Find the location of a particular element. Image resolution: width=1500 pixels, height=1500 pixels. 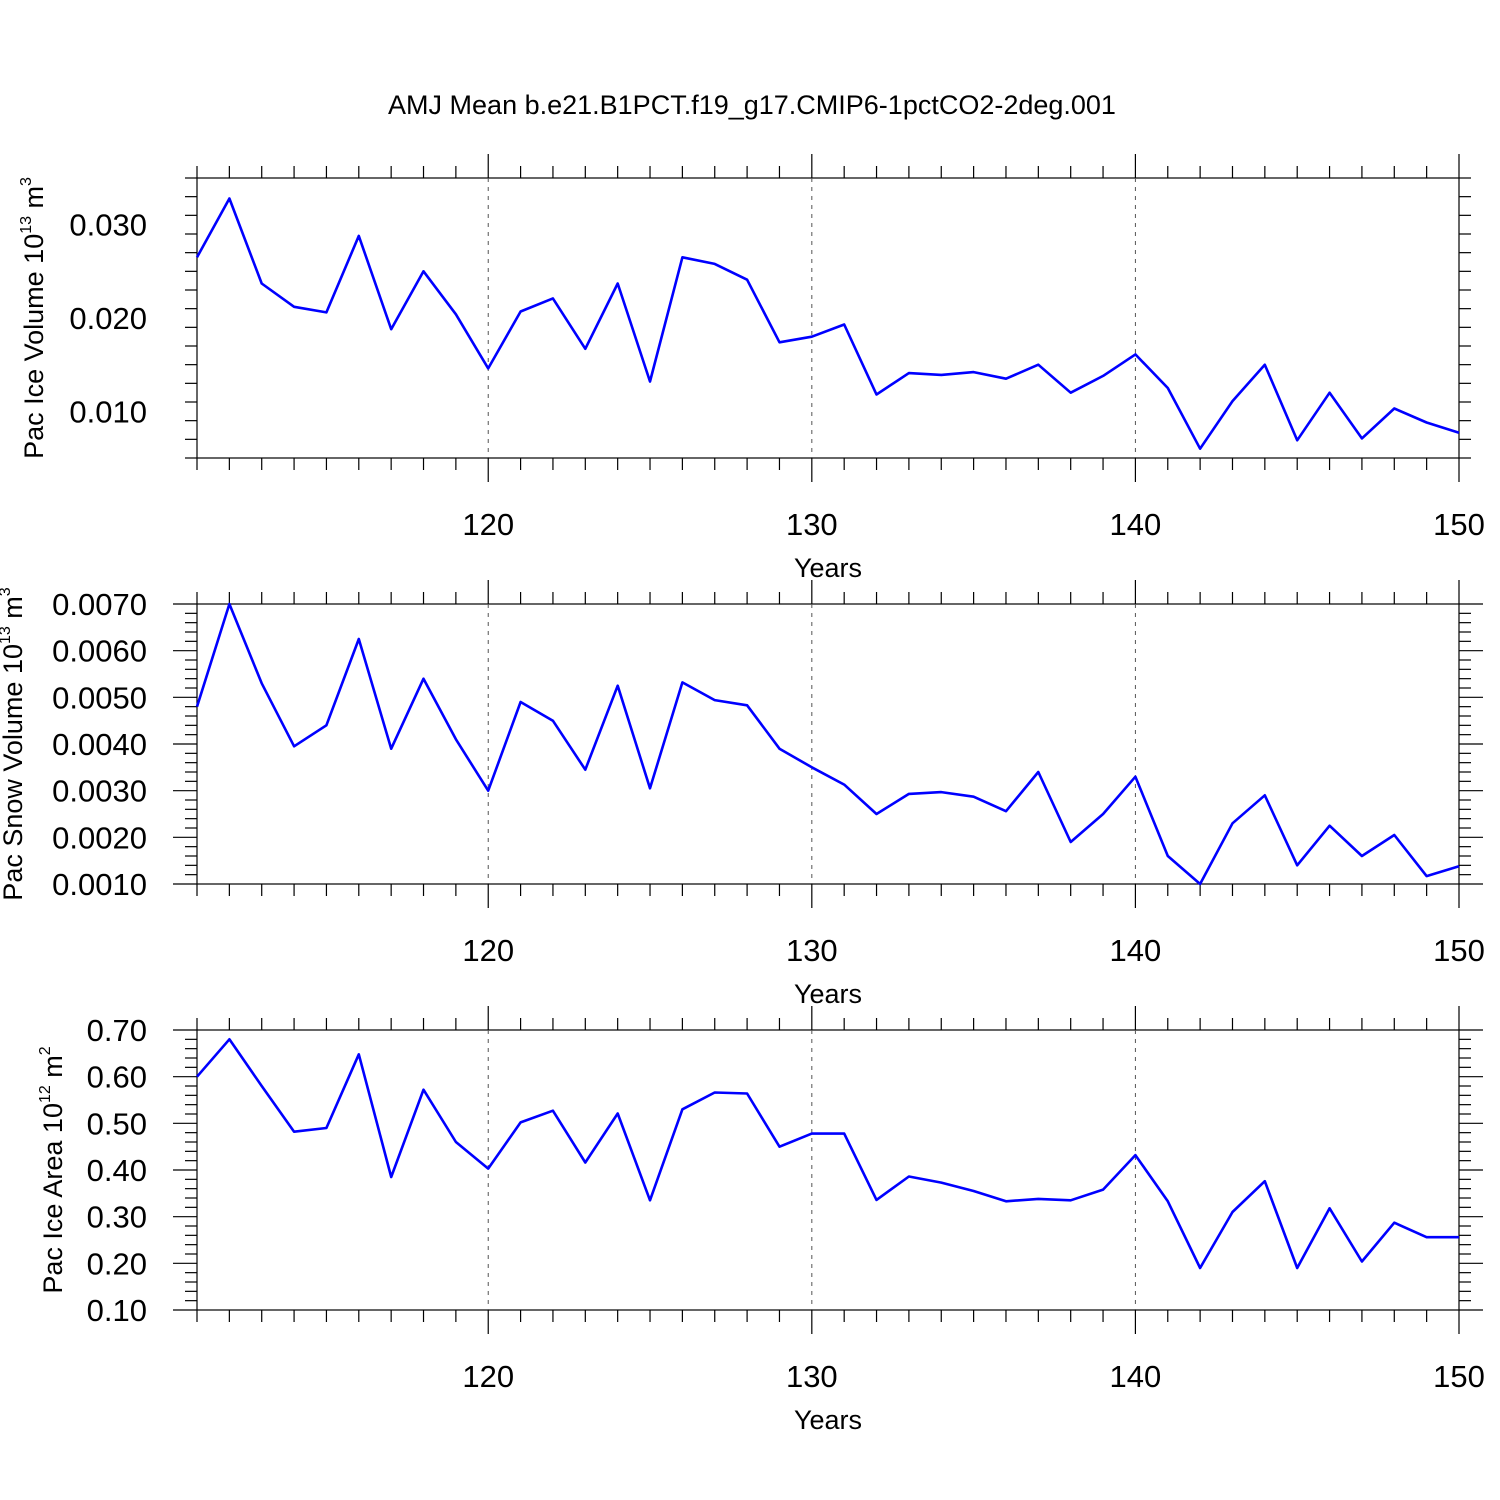

y-tick-label: 0.0060 is located at coordinates (99, 651).